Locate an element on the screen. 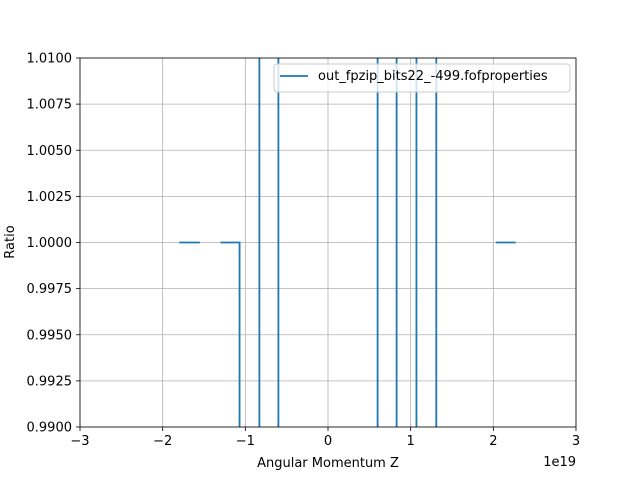 The width and height of the screenshot is (640, 484). y-tick-label: 1.0050 is located at coordinates (50, 151).